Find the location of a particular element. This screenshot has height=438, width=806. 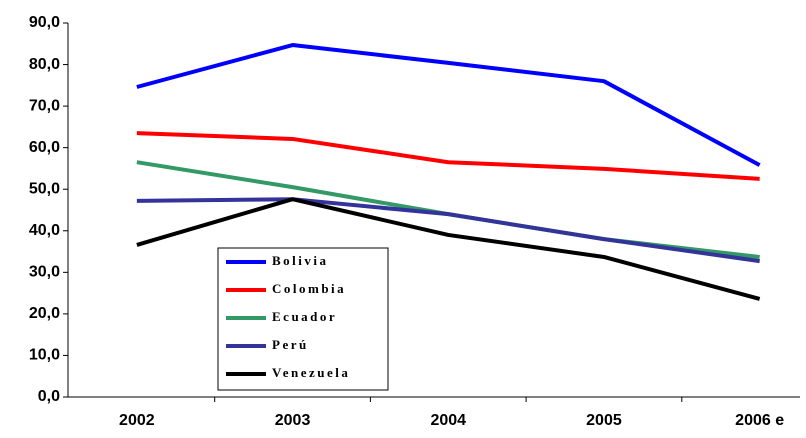

legend-label: Perú is located at coordinates (290, 344).